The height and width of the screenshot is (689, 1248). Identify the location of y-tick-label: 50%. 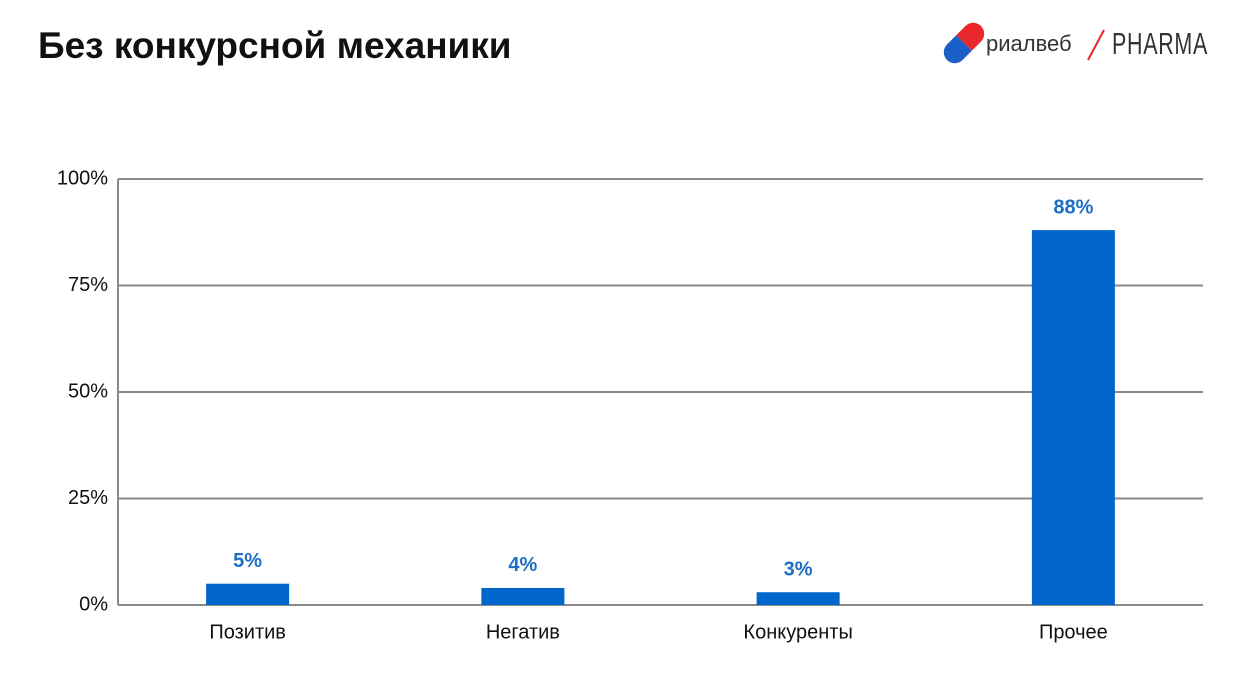
(88, 391).